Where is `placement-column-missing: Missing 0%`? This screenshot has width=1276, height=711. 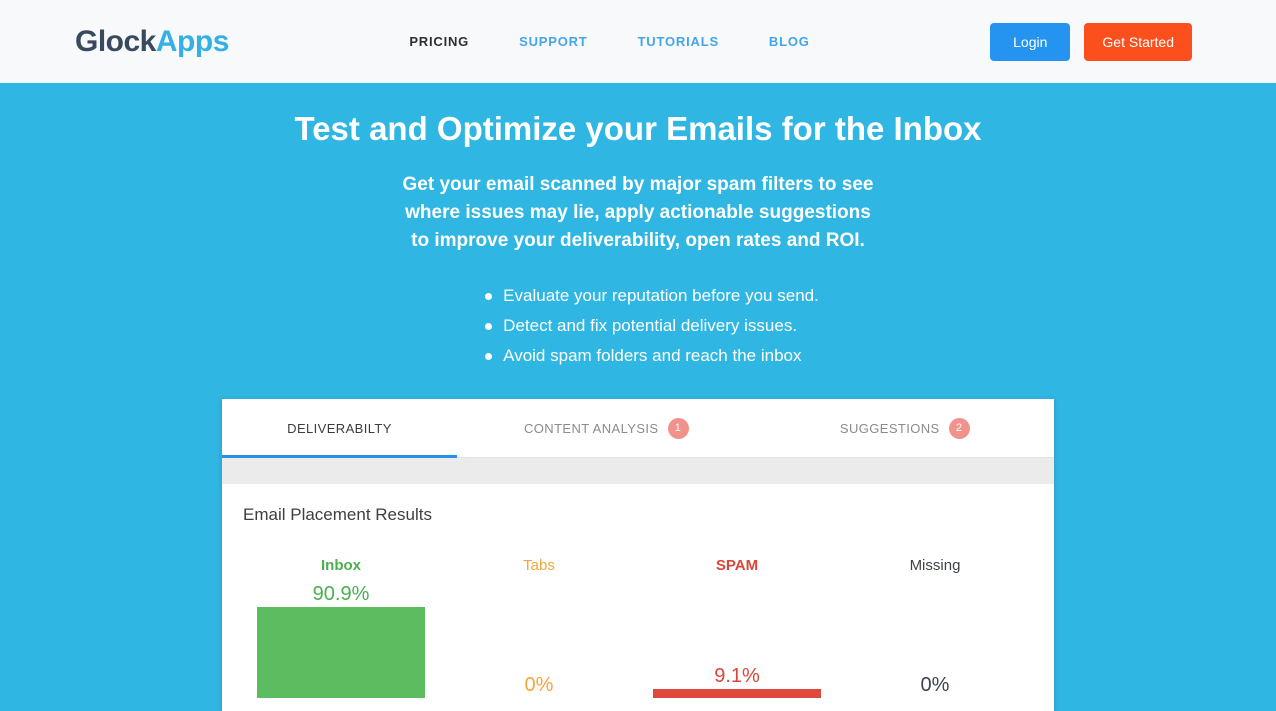 placement-column-missing: Missing 0% is located at coordinates (935, 627).